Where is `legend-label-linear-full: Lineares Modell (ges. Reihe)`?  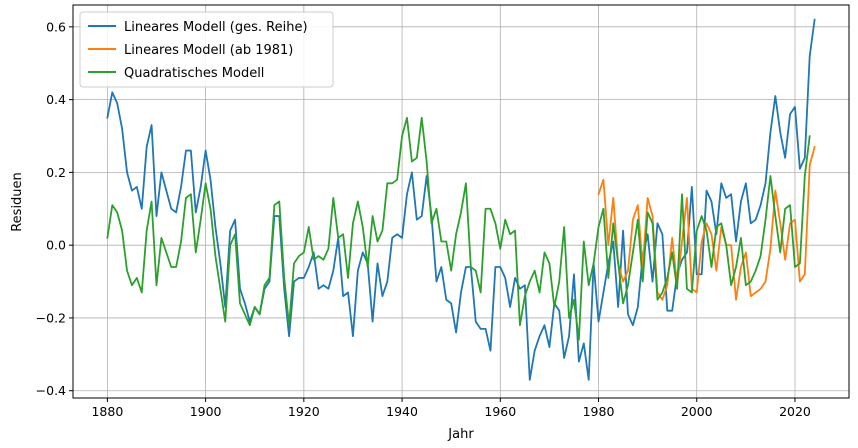 legend-label-linear-full: Lineares Modell (ges. Reihe) is located at coordinates (216, 27).